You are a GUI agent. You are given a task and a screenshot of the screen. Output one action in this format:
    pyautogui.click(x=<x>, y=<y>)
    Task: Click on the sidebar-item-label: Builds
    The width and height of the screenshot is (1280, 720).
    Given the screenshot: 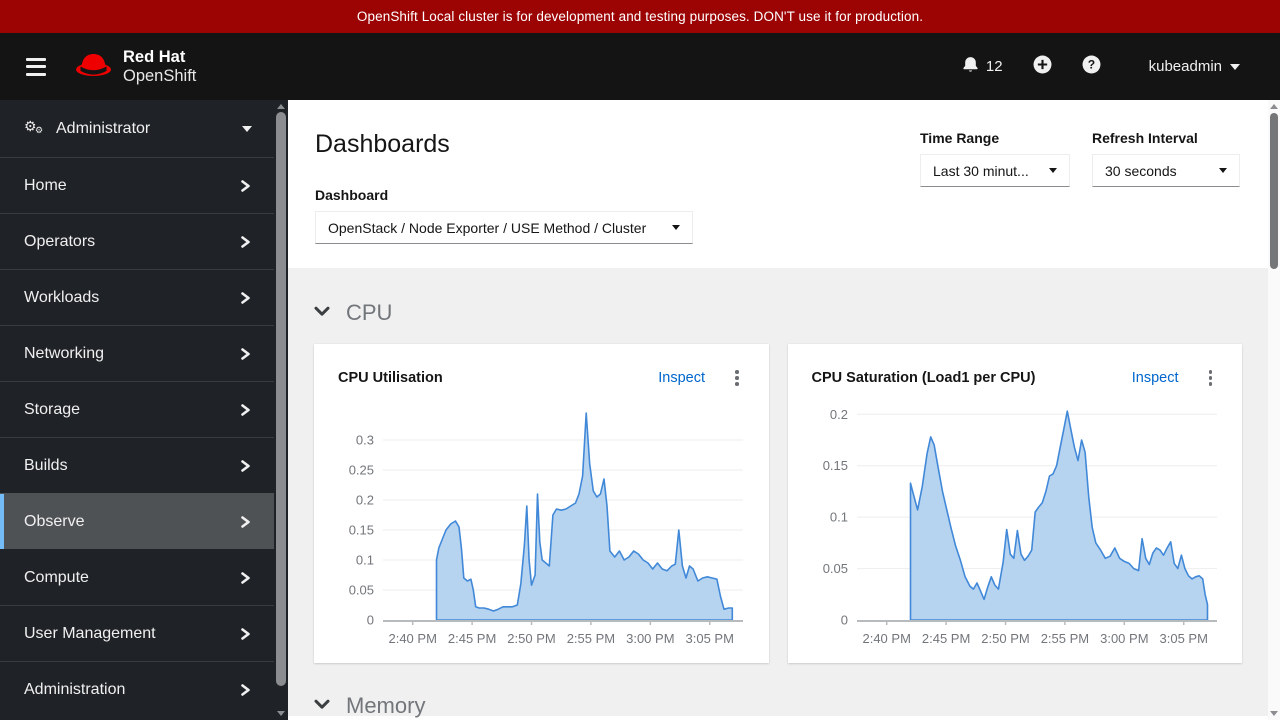 What is the action you would take?
    pyautogui.click(x=46, y=465)
    